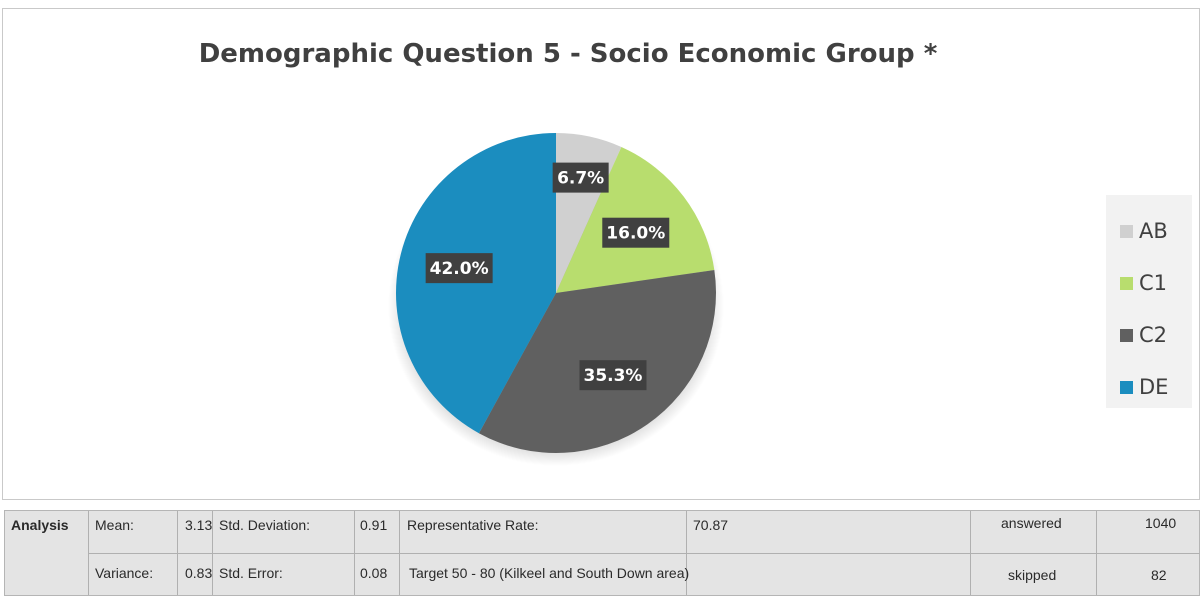 The image size is (1203, 597). I want to click on legend-item-de: DE, so click(1156, 387).